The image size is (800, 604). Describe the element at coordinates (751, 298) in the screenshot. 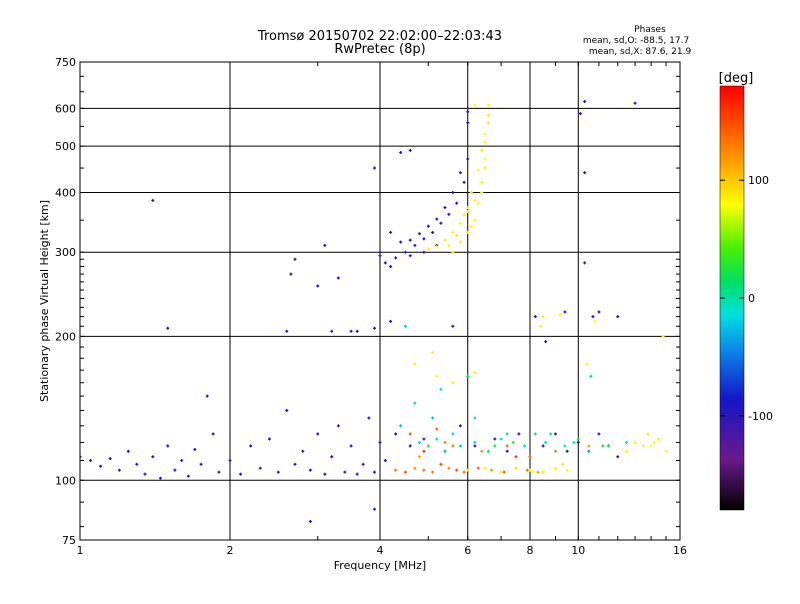

I see `colorbar-tick-label: 0` at that location.